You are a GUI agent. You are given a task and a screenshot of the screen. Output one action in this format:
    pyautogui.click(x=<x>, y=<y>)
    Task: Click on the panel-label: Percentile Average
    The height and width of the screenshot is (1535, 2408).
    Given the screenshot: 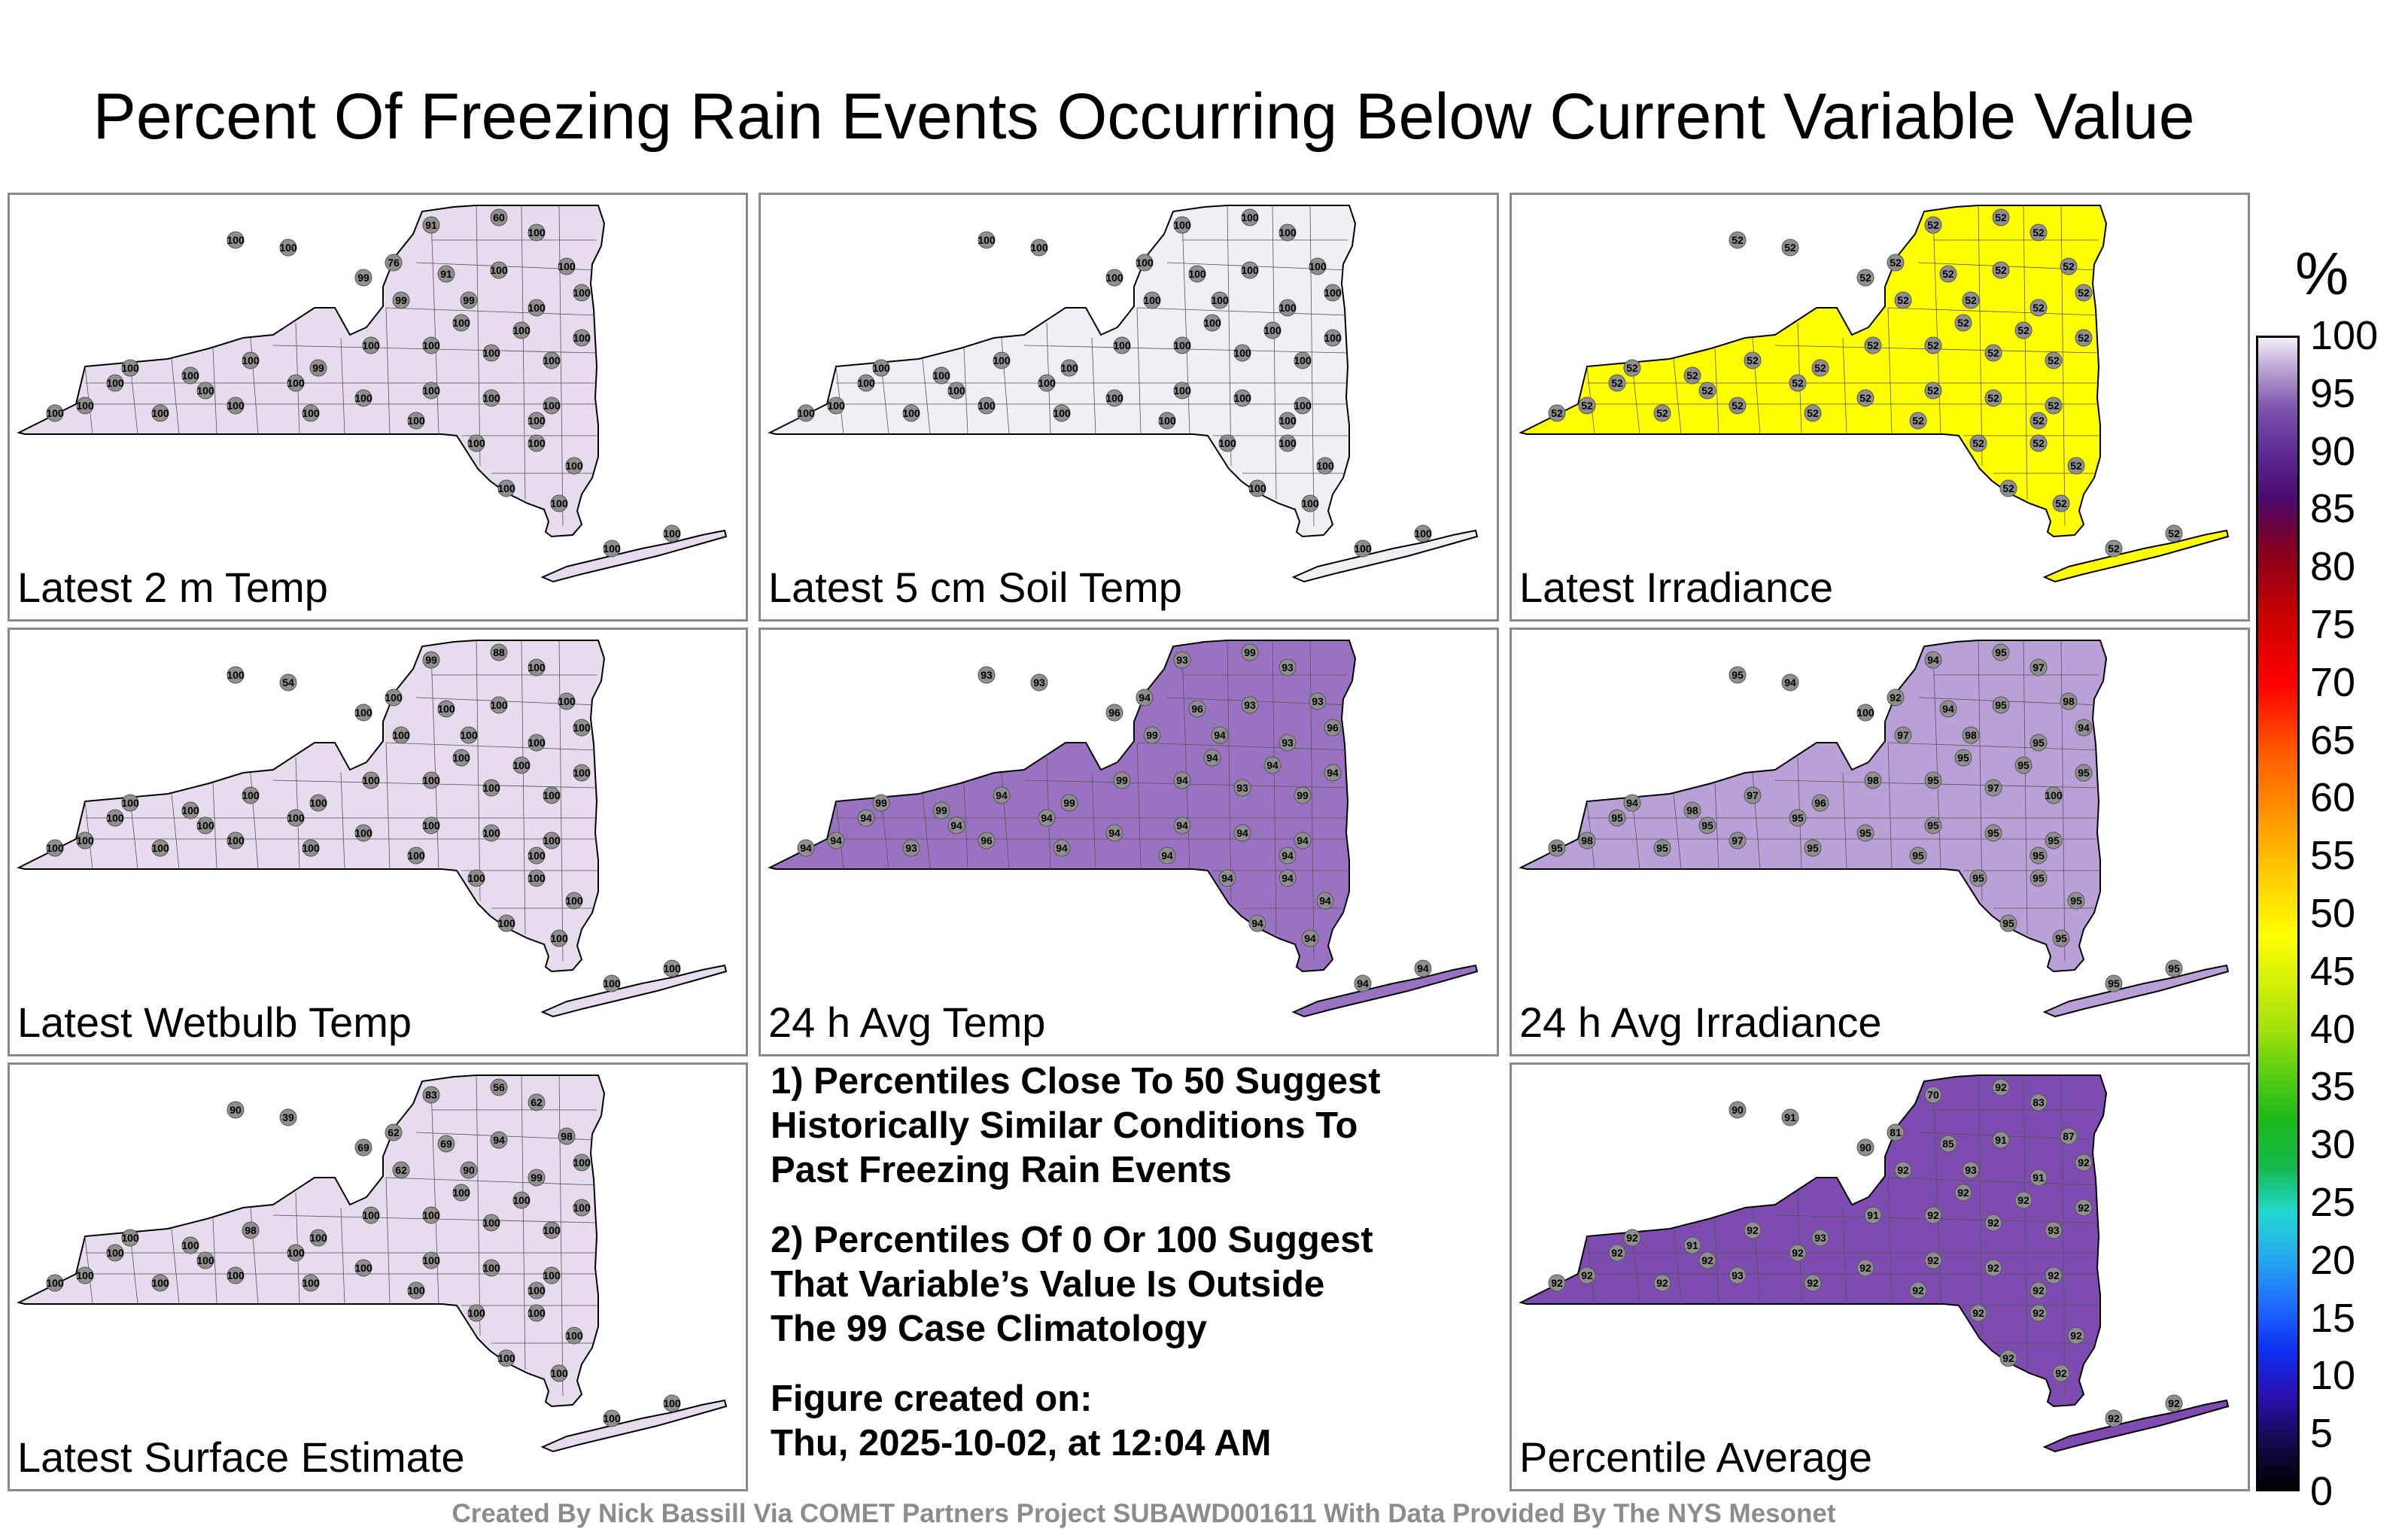 What is the action you would take?
    pyautogui.click(x=1696, y=1457)
    